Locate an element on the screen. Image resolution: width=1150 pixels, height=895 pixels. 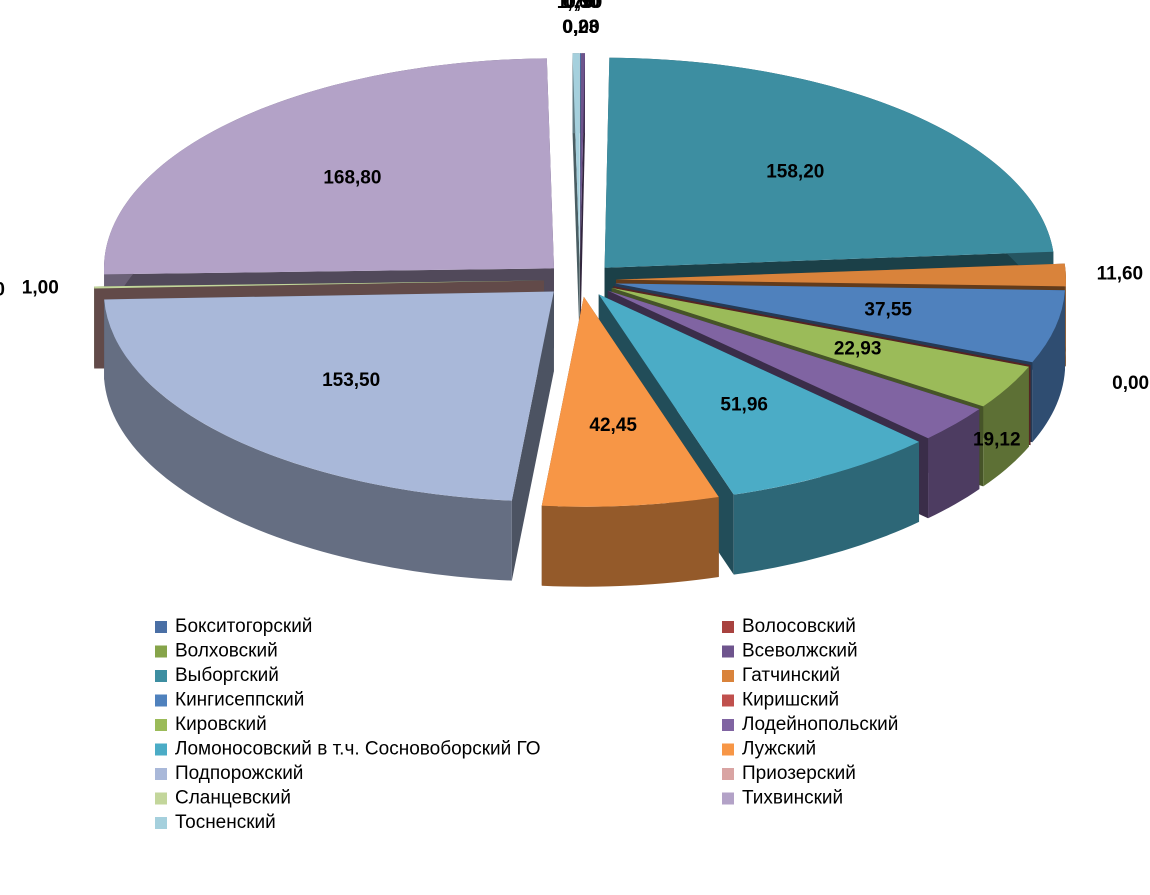
legend-label: Ломоносовский в т.ч. Сосновоборский ГО is located at coordinates (358, 749).